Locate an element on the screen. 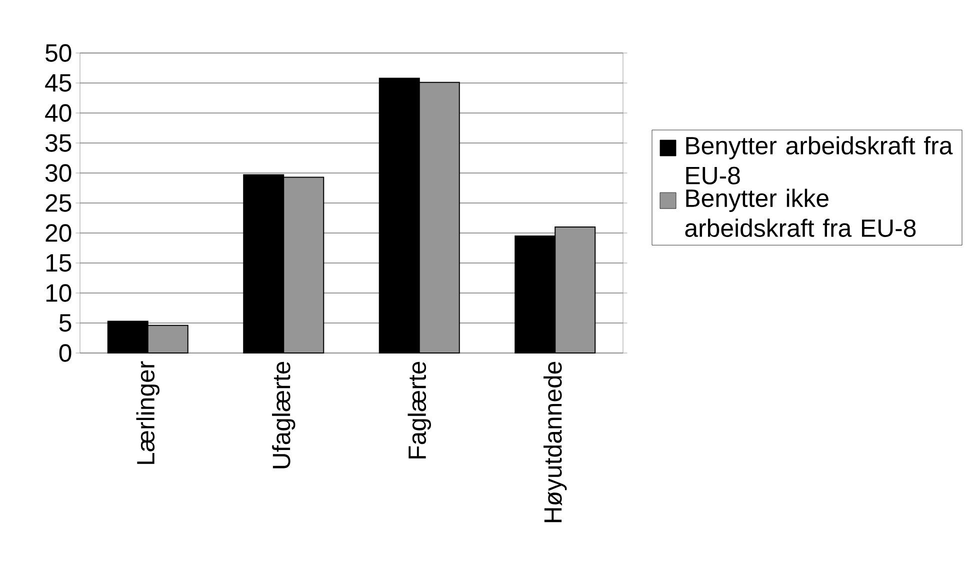  y-tick-label: 50 is located at coordinates (59, 53).